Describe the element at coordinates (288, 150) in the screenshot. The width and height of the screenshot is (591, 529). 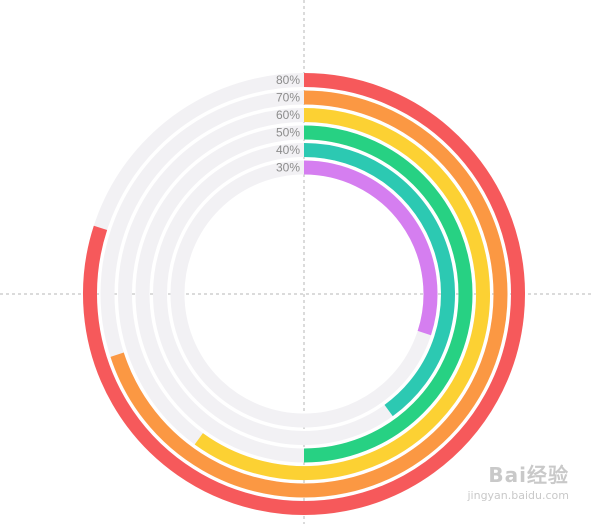
I see `ring-label-4: 40%` at that location.